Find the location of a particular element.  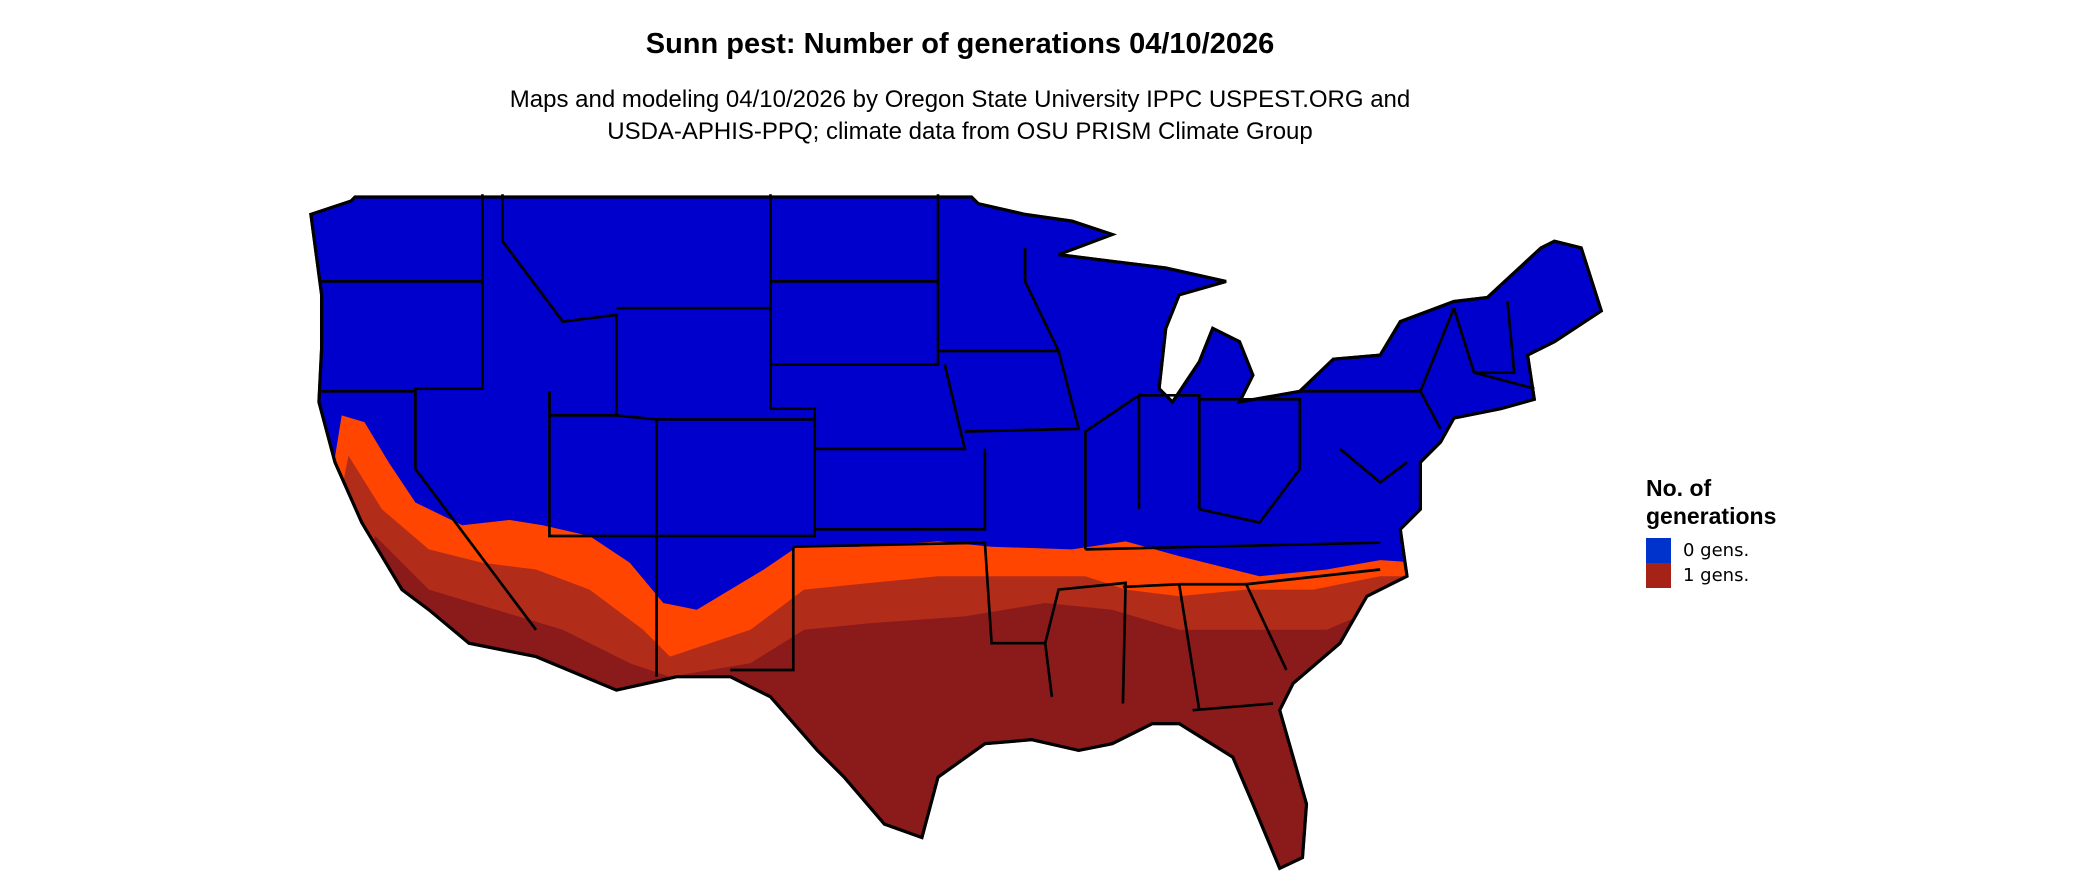

legend-swatch-1-gens is located at coordinates (1658, 575).